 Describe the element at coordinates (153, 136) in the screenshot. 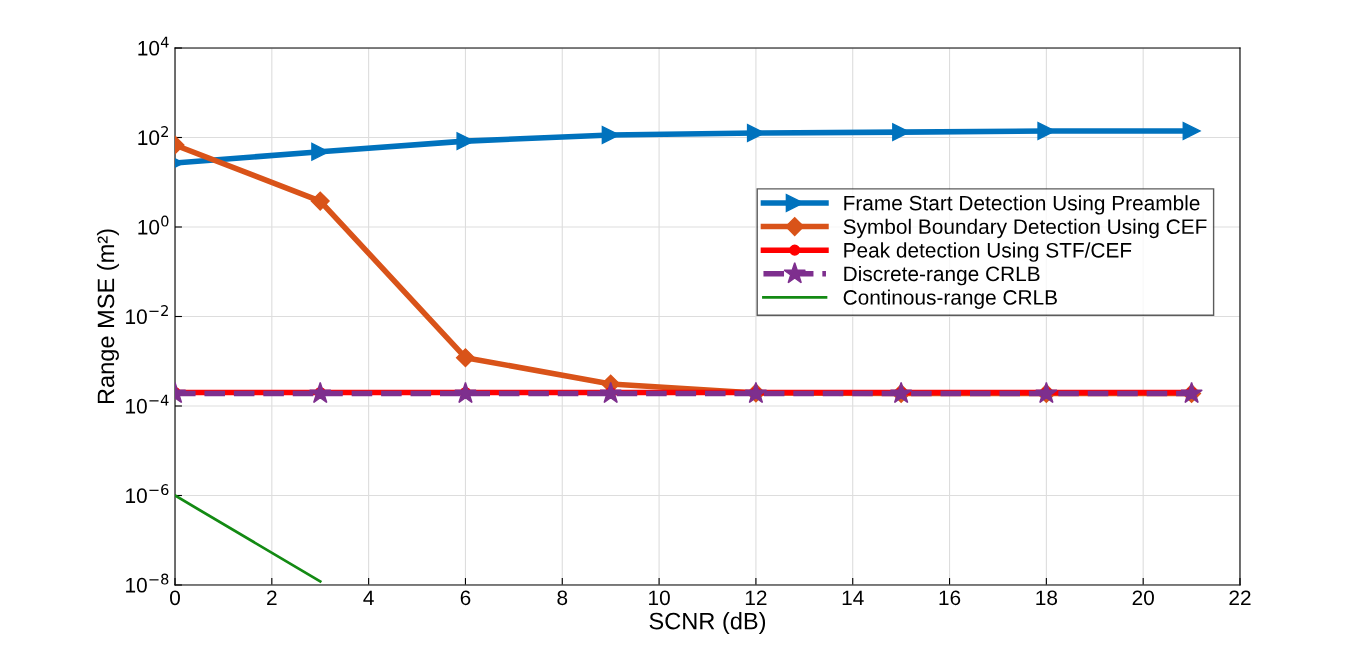

I see `y-tick-label: 10$^{2}$` at that location.